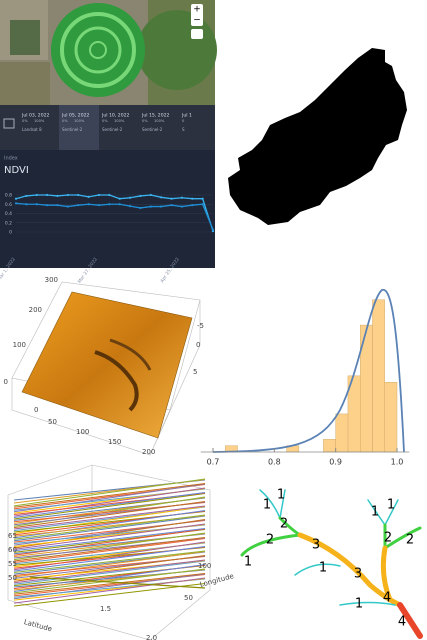  Describe the element at coordinates (9, 123) in the screenshot. I see `calendar-icon` at that location.